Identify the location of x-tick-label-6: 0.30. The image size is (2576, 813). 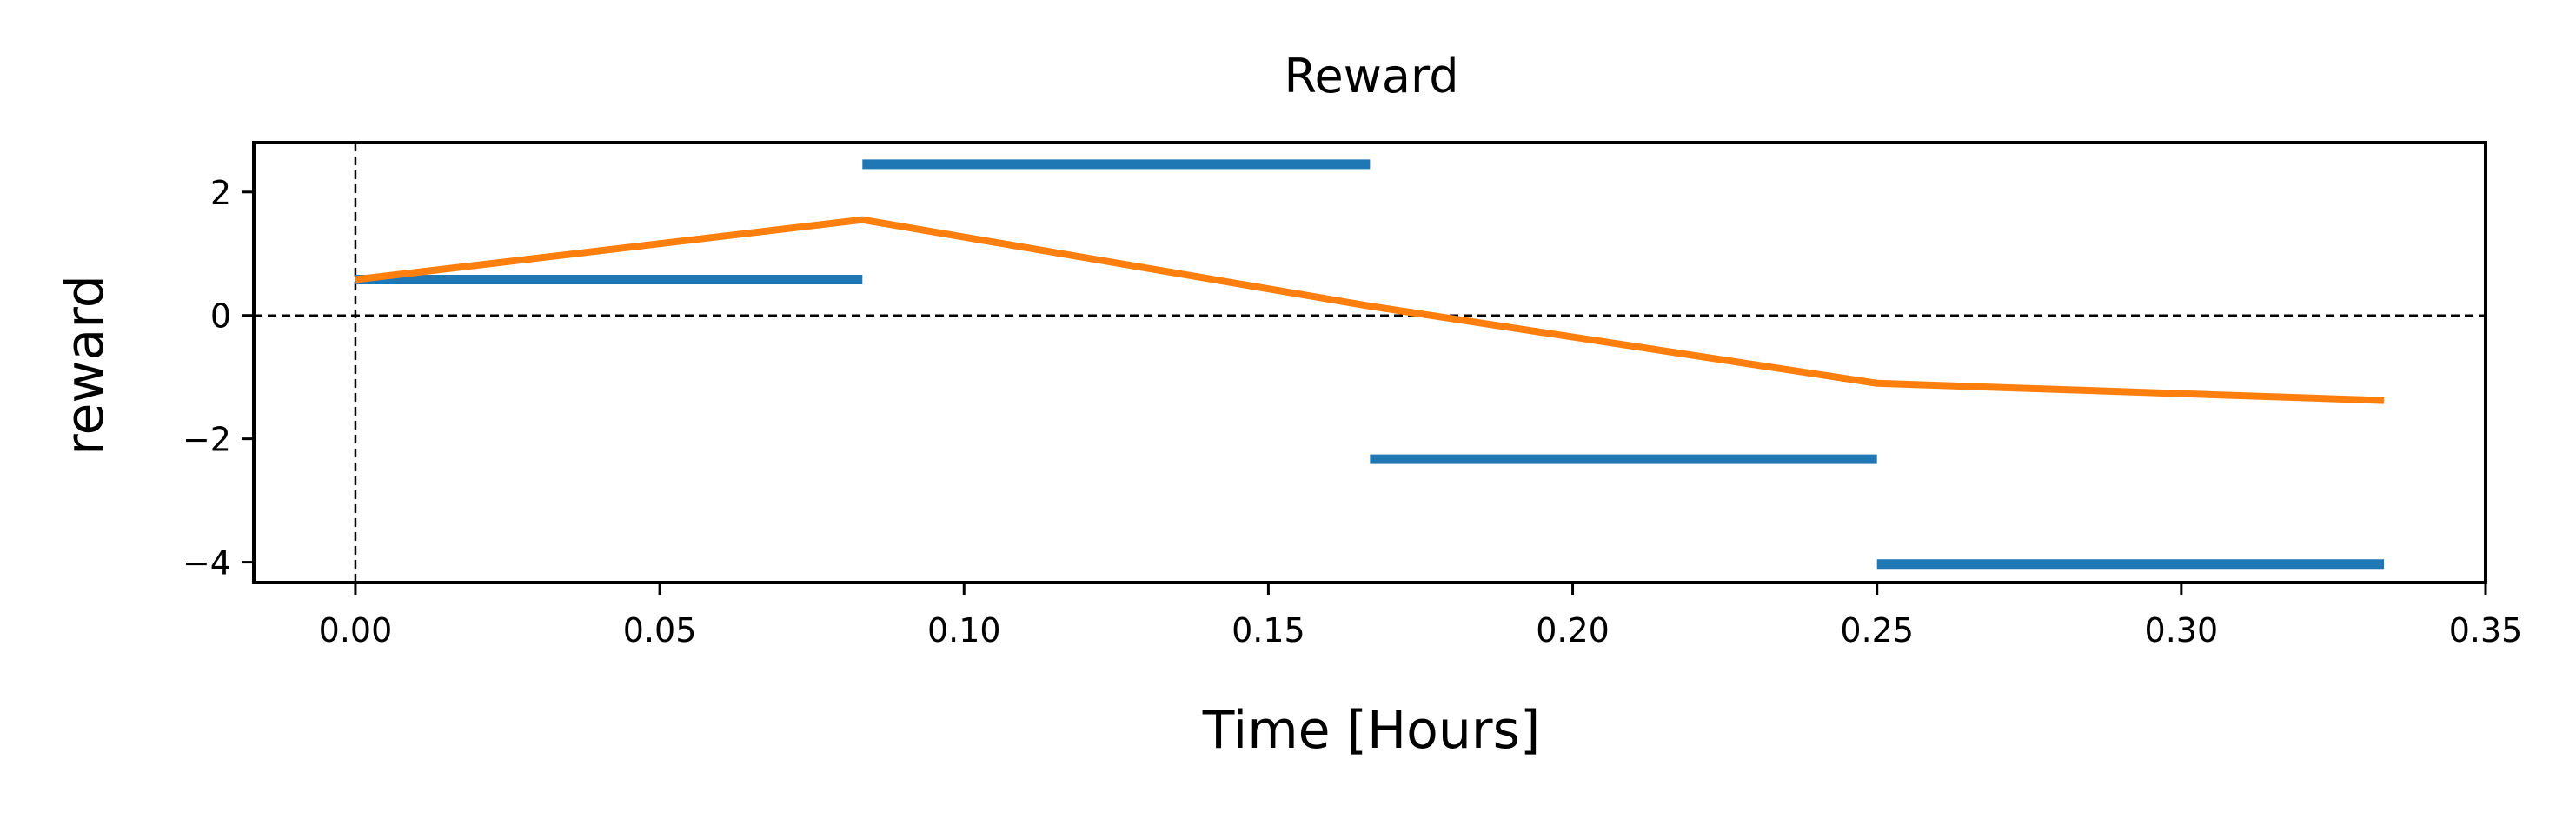
(2182, 630).